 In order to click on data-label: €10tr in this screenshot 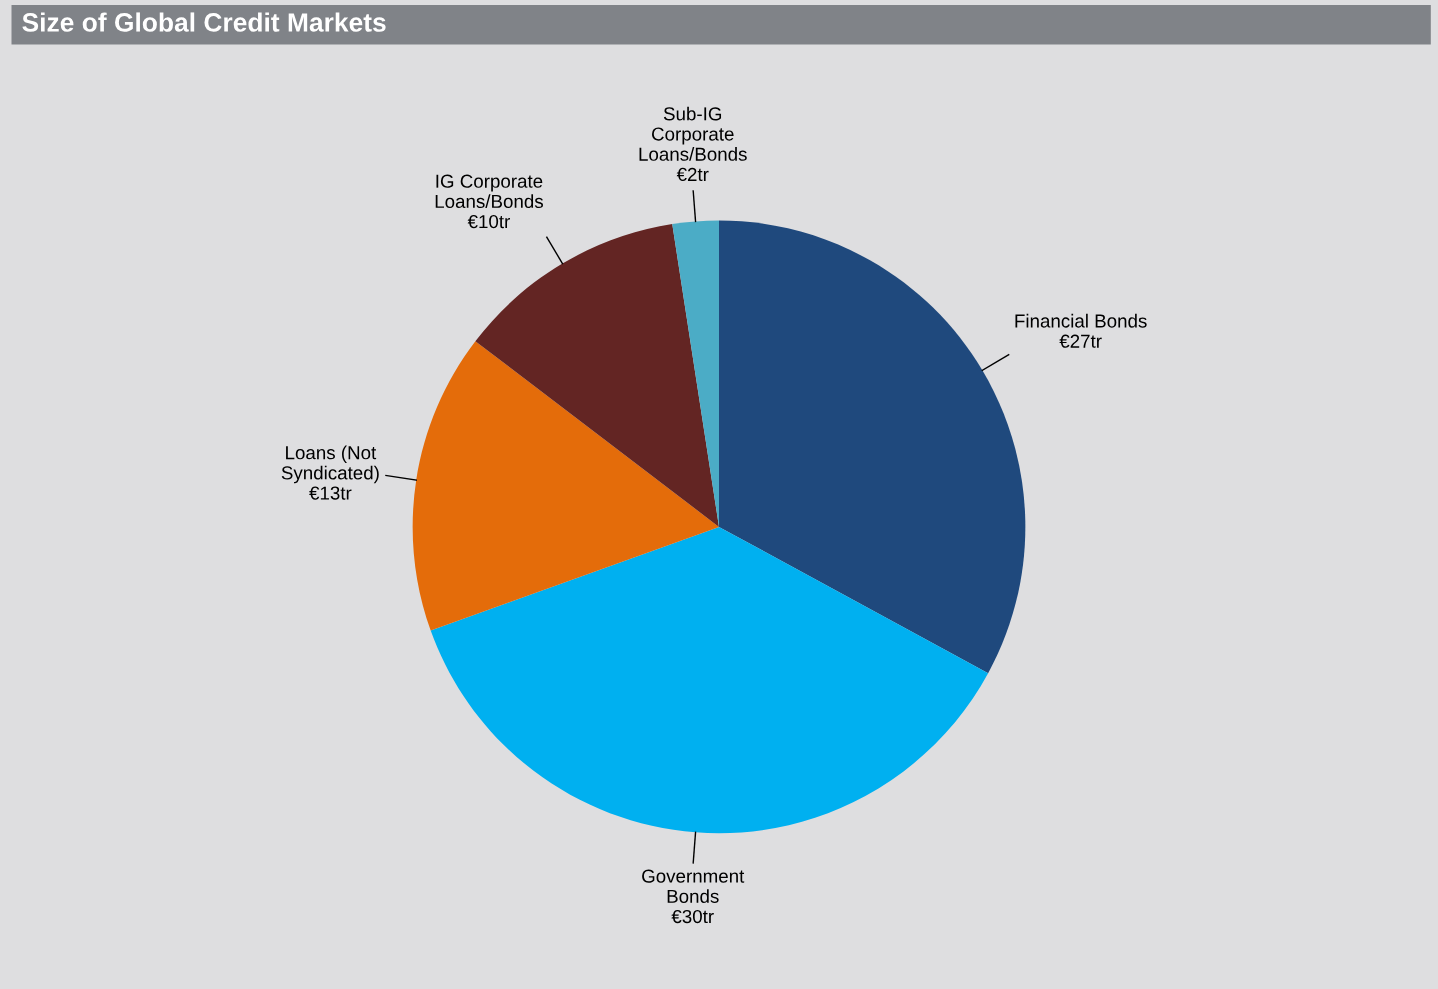, I will do `click(488, 221)`.